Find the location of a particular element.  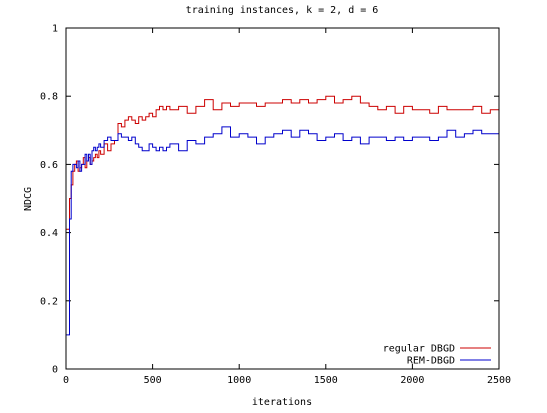

x-tick-label: 1500 is located at coordinates (326, 380).